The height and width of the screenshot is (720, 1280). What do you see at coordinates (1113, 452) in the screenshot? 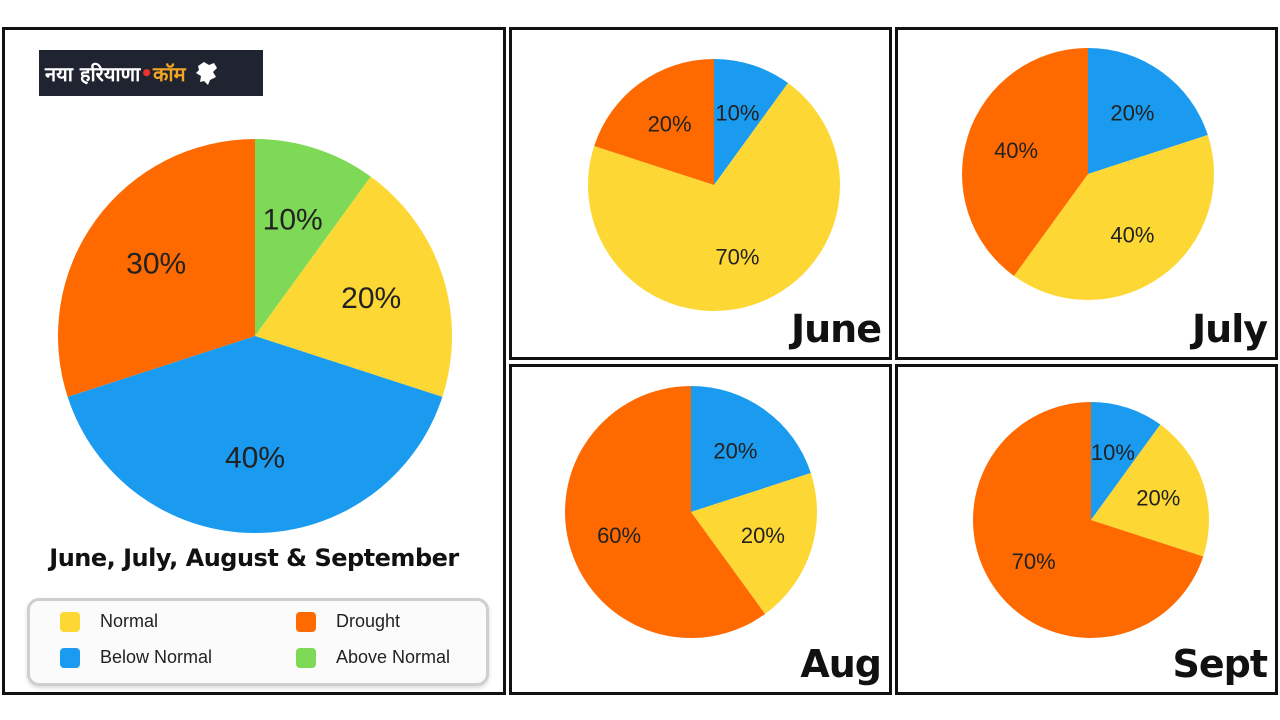
I see `sept-slice-label-below-normal: 10%` at bounding box center [1113, 452].